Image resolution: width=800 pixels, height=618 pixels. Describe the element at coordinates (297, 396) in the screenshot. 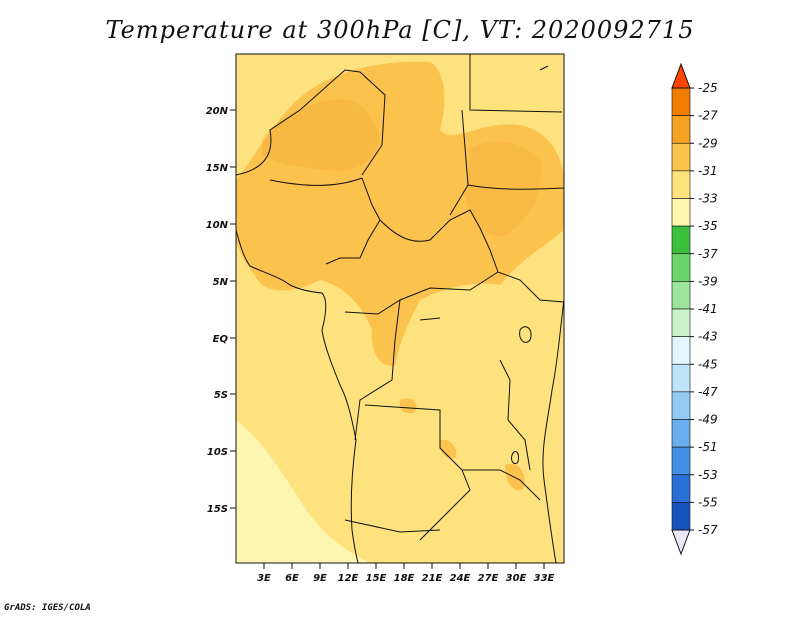

I see `coastline-west` at that location.